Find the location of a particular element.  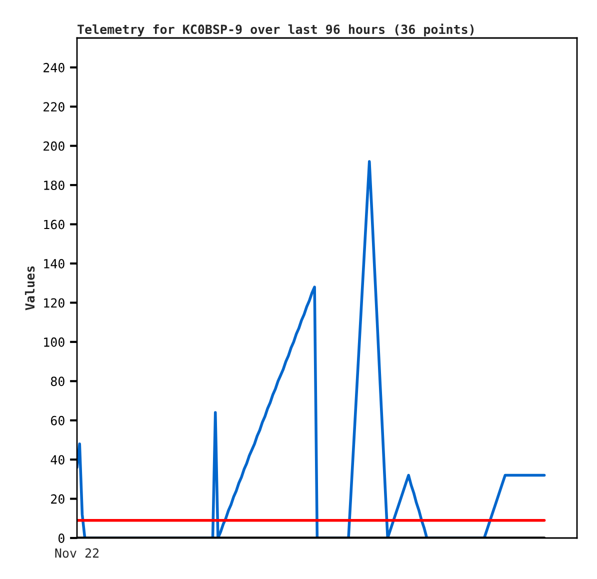

y-tick-label: 20 is located at coordinates (57, 499).